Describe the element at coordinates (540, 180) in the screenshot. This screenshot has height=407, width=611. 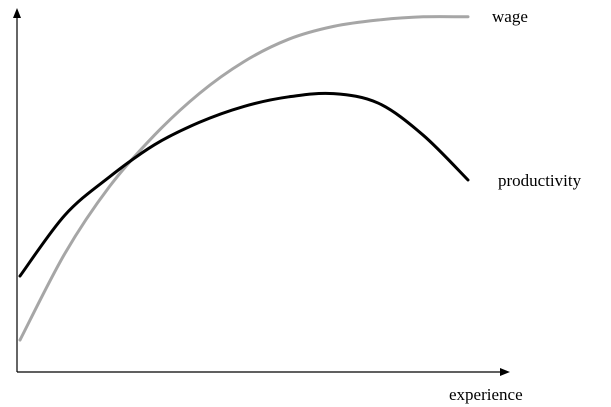
I see `series-label-productivity: productivity` at that location.